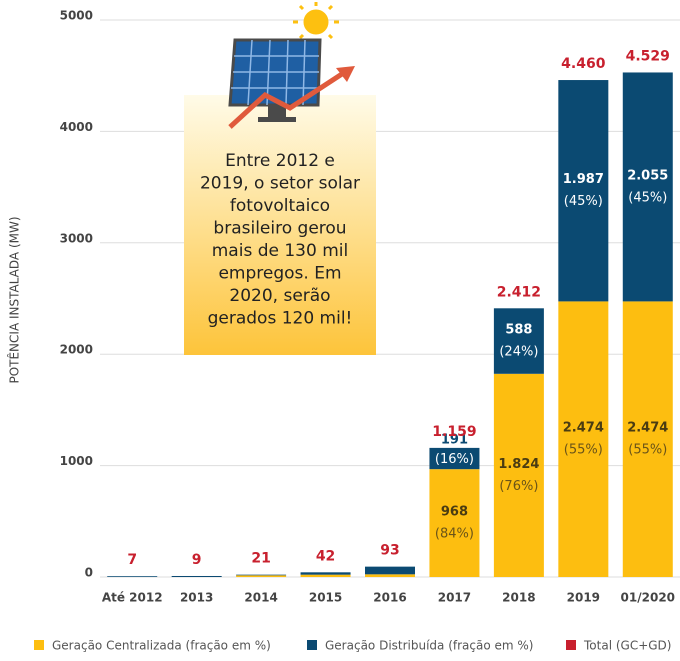 The width and height of the screenshot is (680, 661). I want to click on trend-arrow-icon, so click(291, 97).